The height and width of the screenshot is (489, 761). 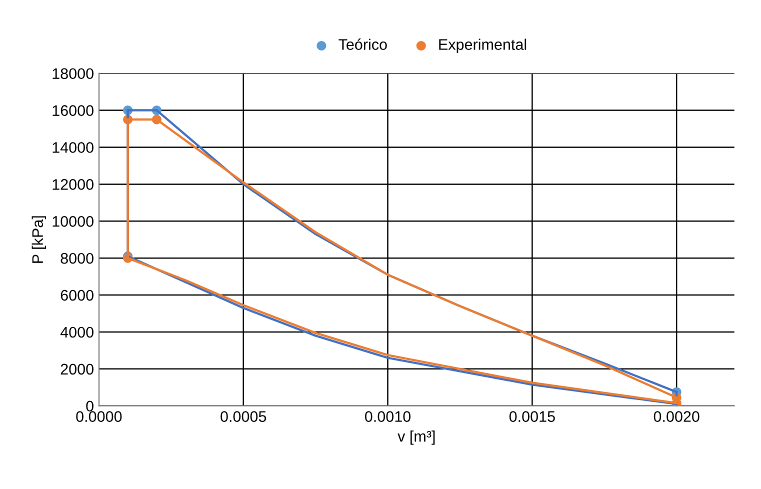 What do you see at coordinates (416, 437) in the screenshot?
I see `x-axis-title: v [m³]` at bounding box center [416, 437].